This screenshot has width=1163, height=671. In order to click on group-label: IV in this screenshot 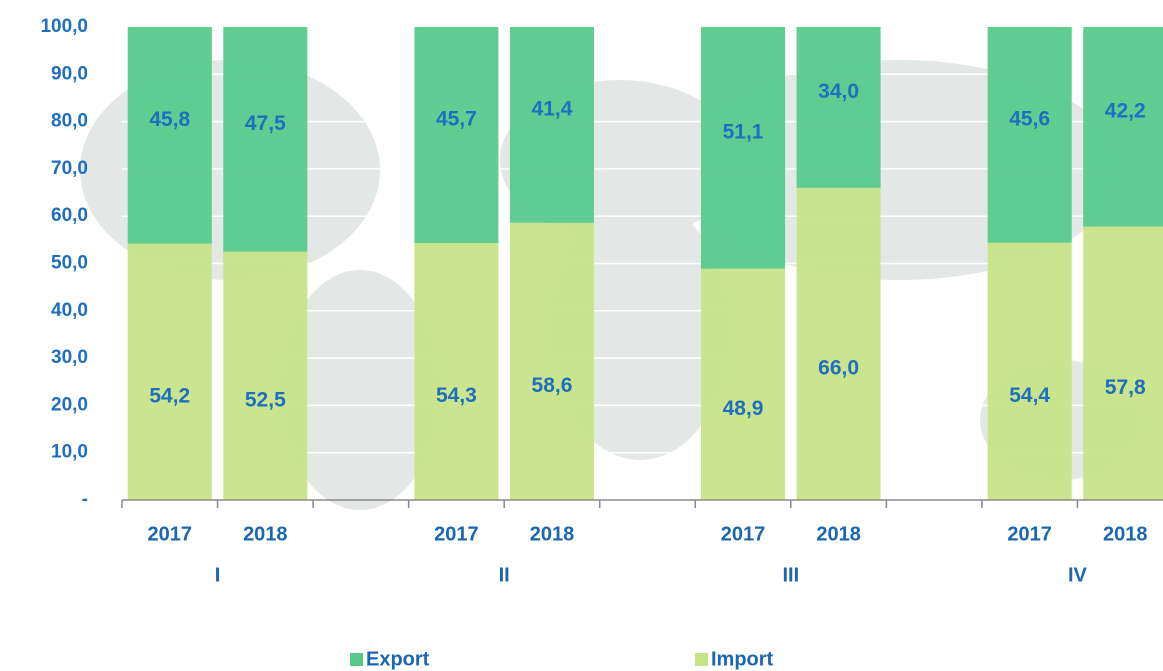, I will do `click(1078, 575)`.